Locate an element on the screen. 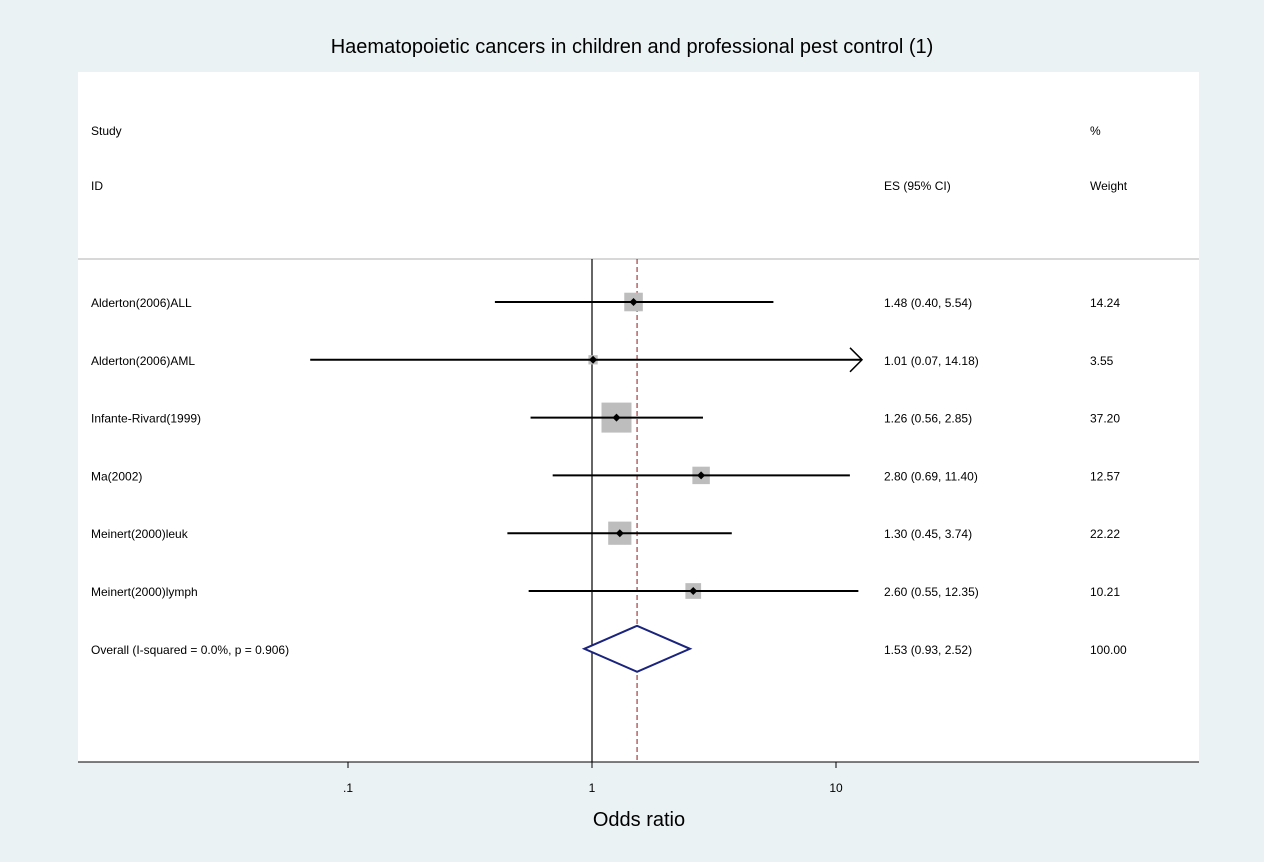 This screenshot has height=862, width=1264. x-tick-label: 10 is located at coordinates (836, 788).